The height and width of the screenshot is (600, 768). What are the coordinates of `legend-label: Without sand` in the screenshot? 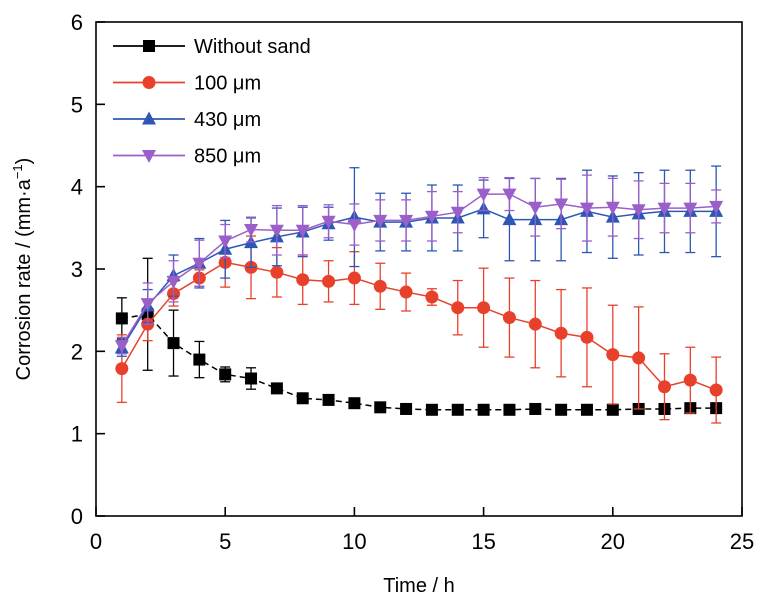 It's located at (252, 47).